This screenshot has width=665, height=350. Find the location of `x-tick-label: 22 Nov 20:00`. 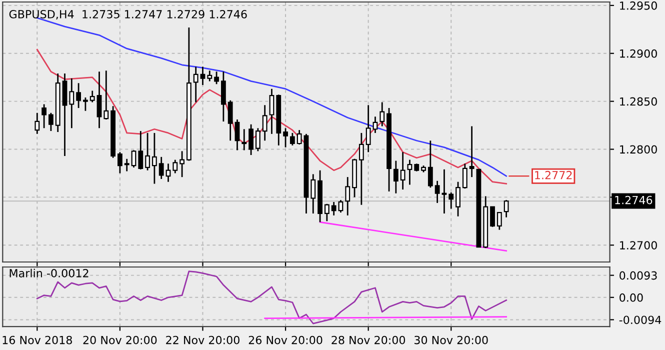

x-tick-label: 22 Nov 20:00 is located at coordinates (203, 340).